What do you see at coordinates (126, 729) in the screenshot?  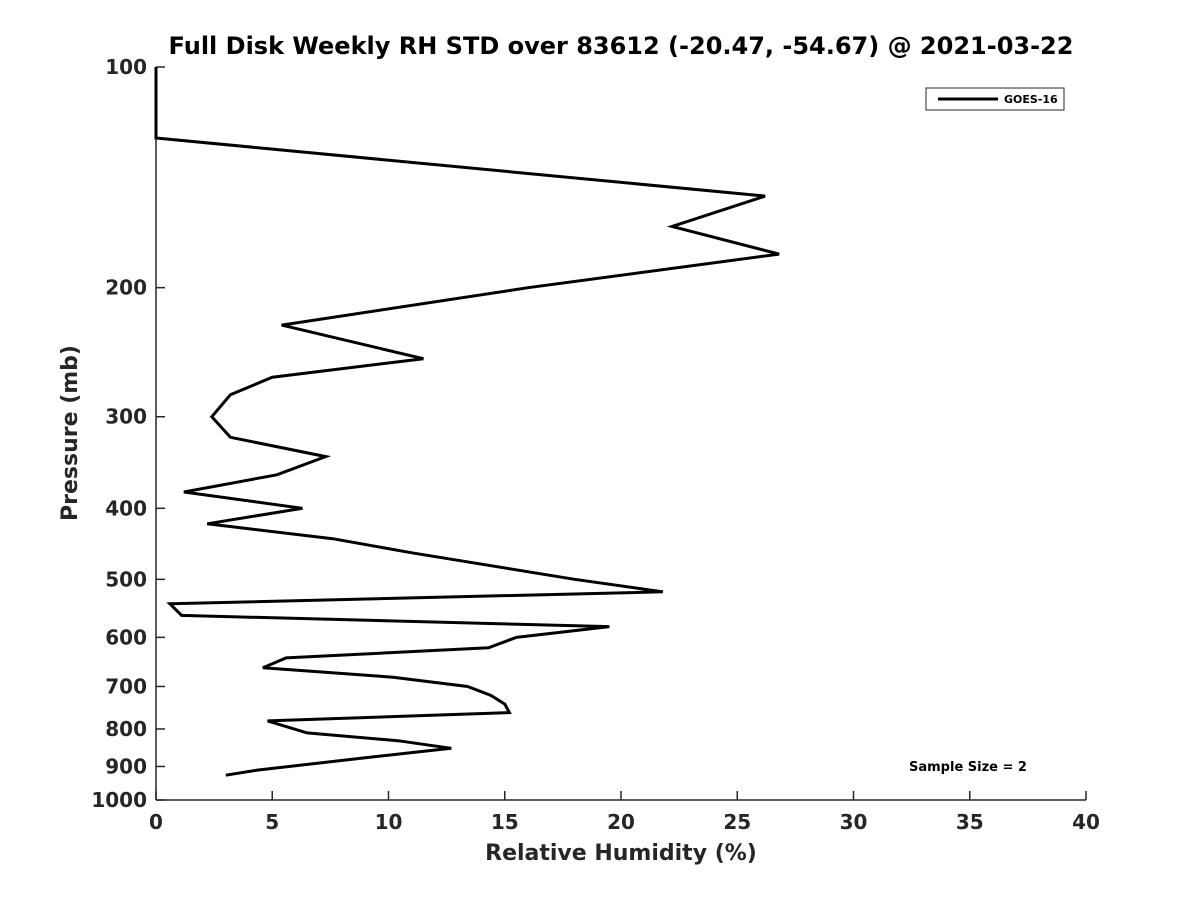 I see `y-tick-label: 800` at bounding box center [126, 729].